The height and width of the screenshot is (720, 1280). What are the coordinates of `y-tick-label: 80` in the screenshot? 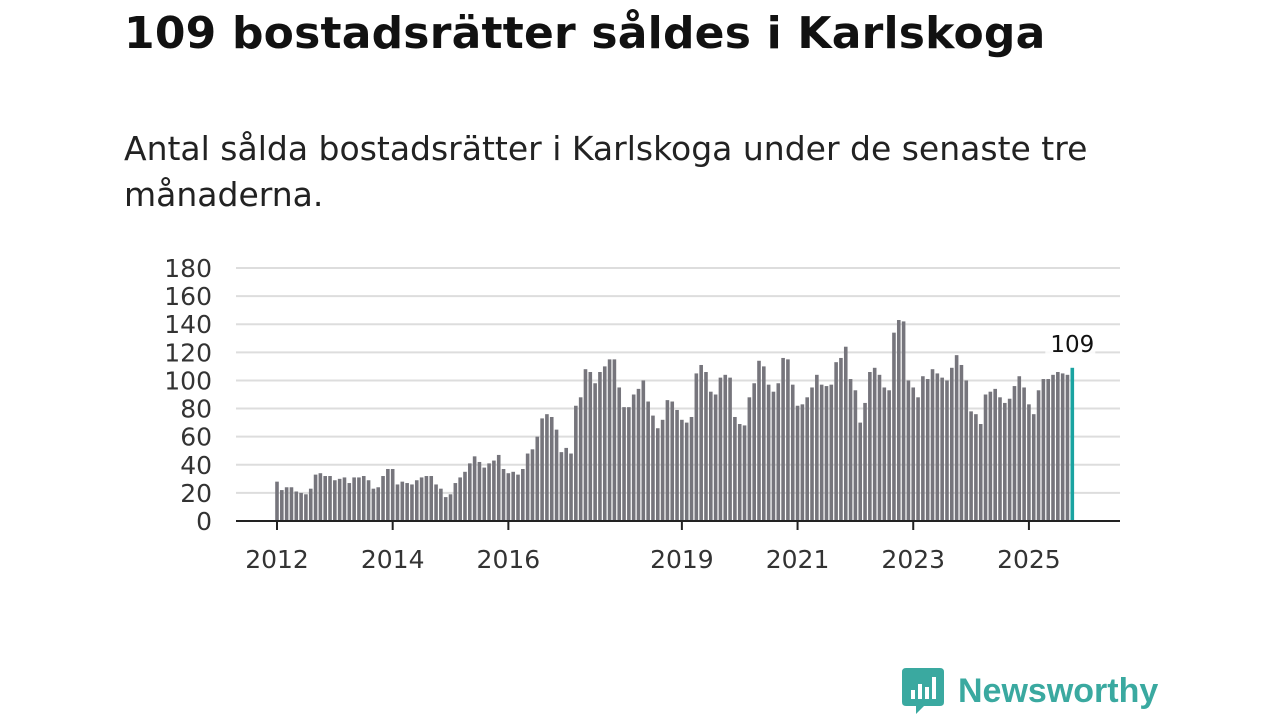 It's located at (196, 409).